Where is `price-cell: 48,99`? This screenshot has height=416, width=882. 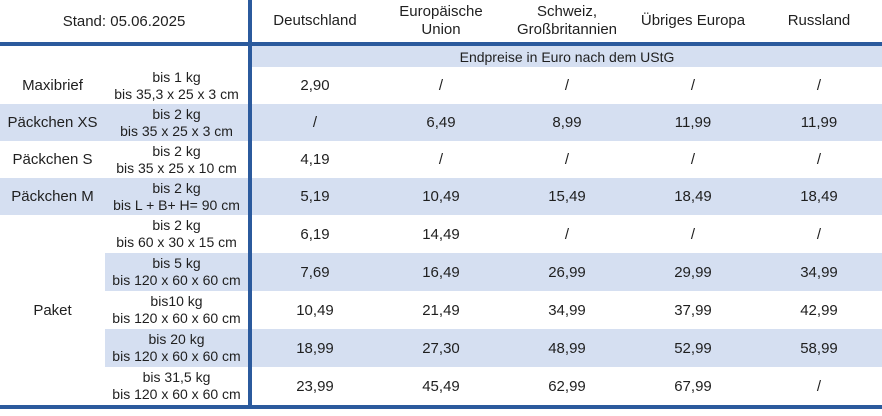
price-cell: 48,99 is located at coordinates (567, 348).